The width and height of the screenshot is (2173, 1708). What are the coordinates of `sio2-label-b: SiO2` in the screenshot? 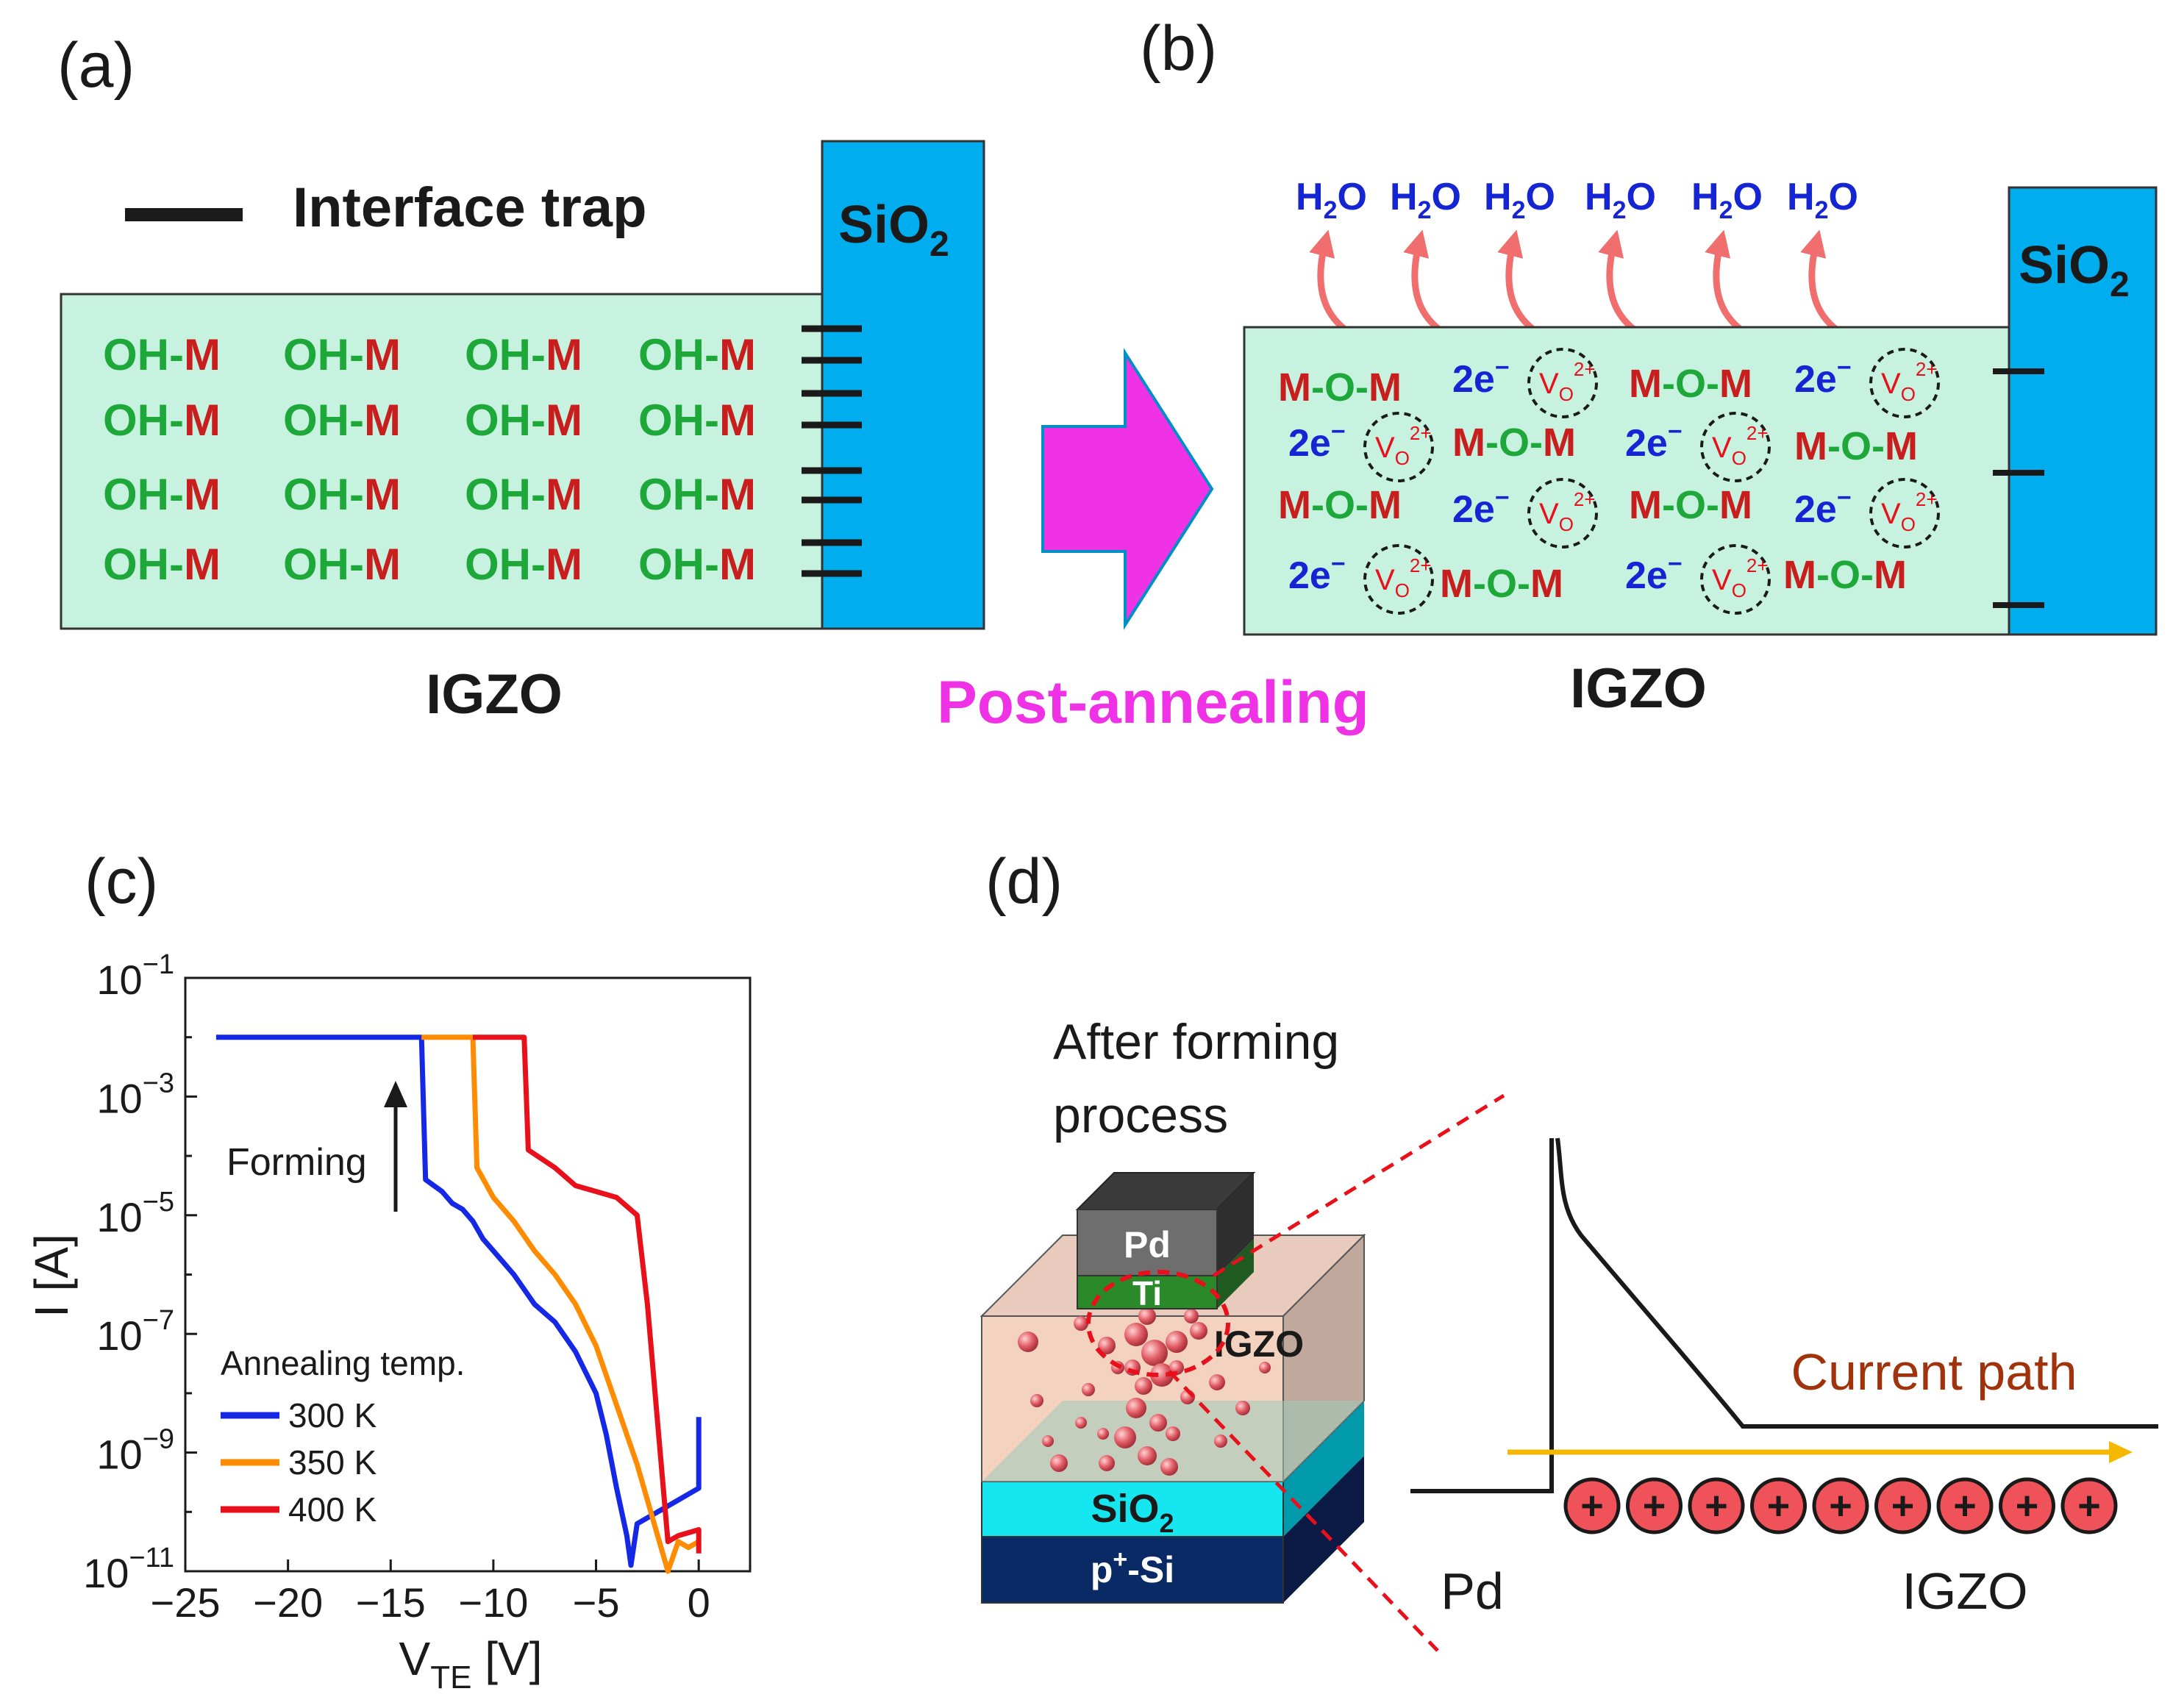 It's located at (2074, 270).